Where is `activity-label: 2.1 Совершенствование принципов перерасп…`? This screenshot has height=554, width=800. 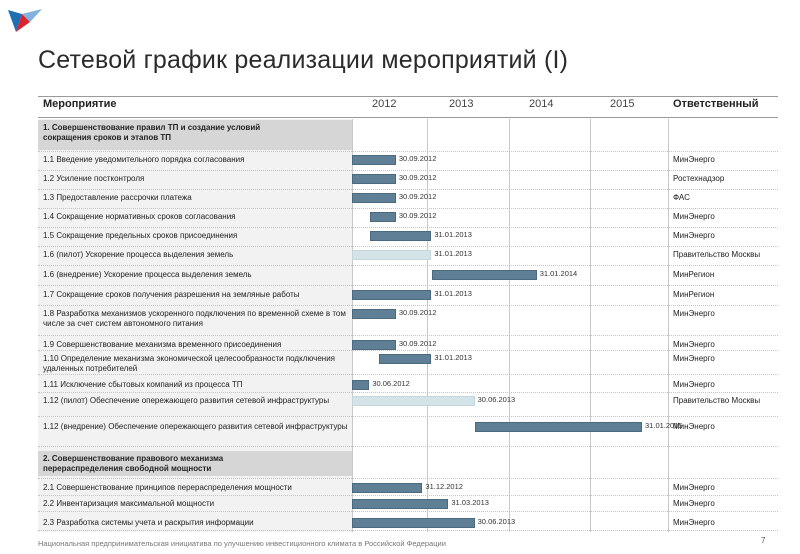 activity-label: 2.1 Совершенствование принципов перерасп… is located at coordinates (167, 487).